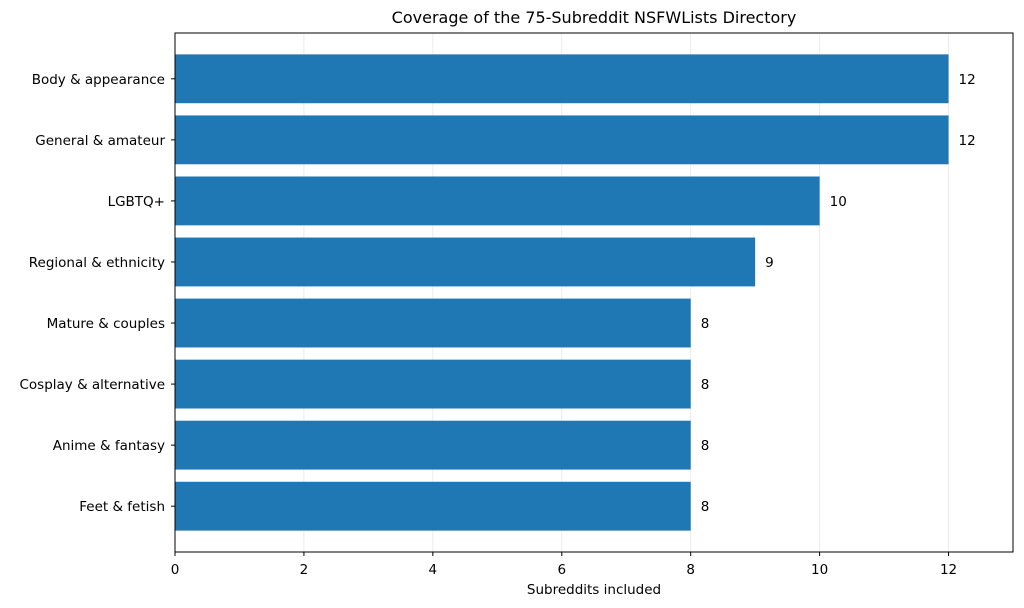 The width and height of the screenshot is (1024, 608). What do you see at coordinates (561, 570) in the screenshot?
I see `x-tick-label: 6` at bounding box center [561, 570].